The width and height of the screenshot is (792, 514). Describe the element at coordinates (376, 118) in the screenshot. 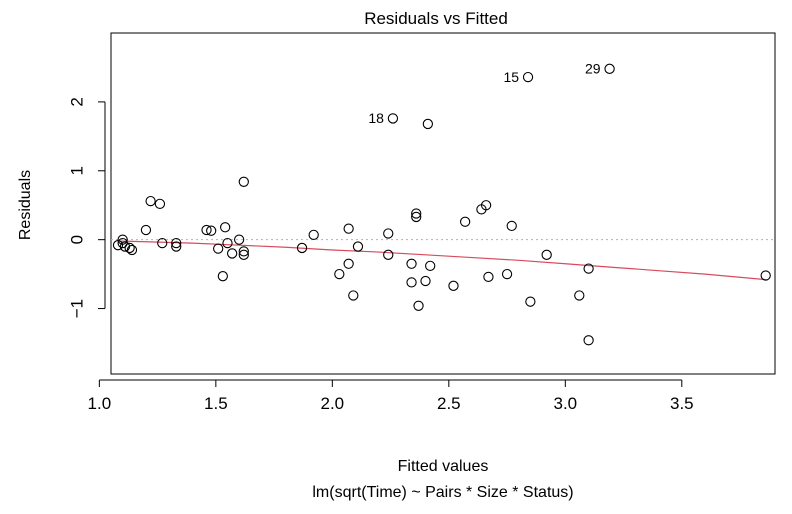

I see `point-label: 18` at that location.